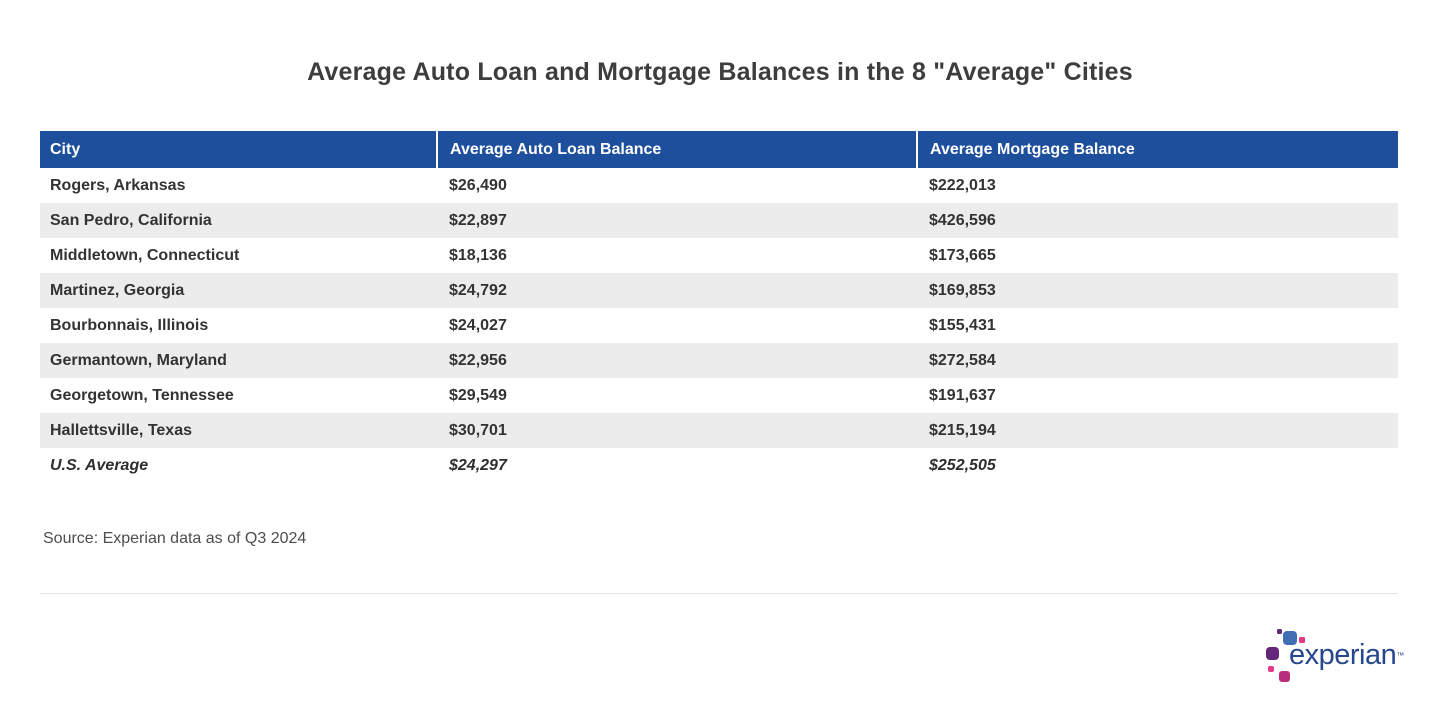 This screenshot has height=711, width=1440. I want to click on cell-city: U.S. Average, so click(99, 465).